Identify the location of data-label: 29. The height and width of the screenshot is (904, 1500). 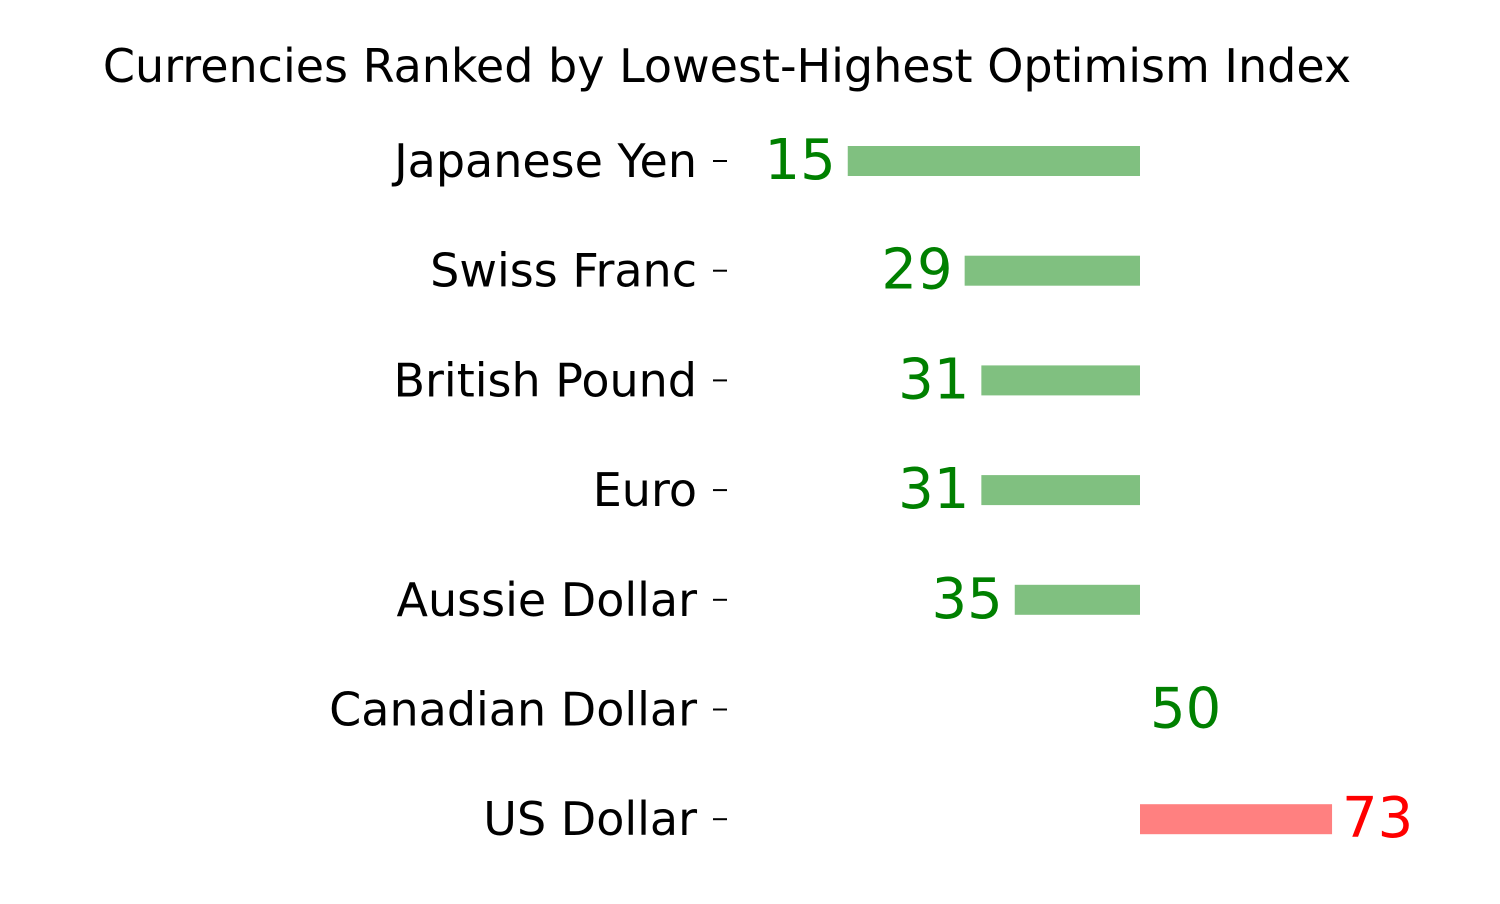
(916, 270).